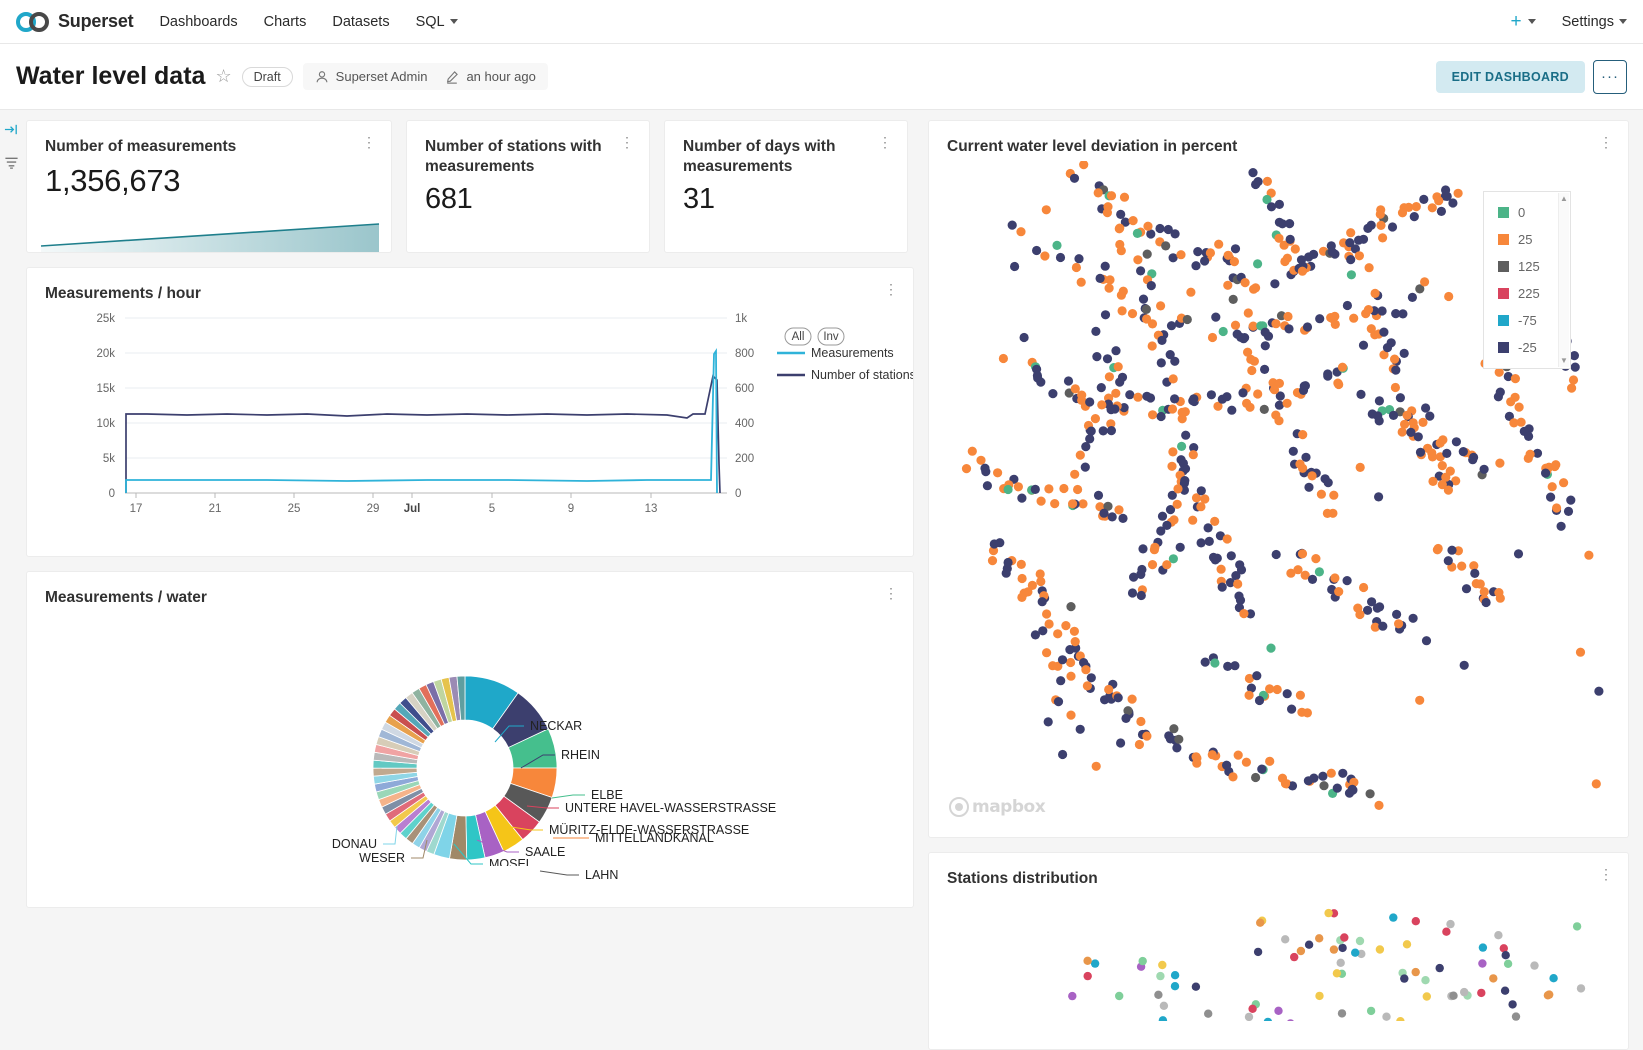 This screenshot has width=1643, height=1050. What do you see at coordinates (75, 21) in the screenshot?
I see `superset-brand: Superset` at bounding box center [75, 21].